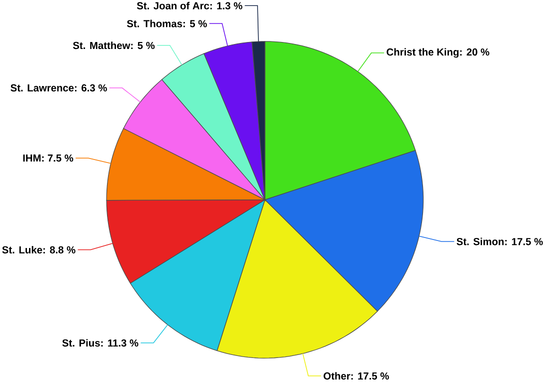  What do you see at coordinates (22, 250) in the screenshot?
I see `slice-label: St. Luke` at bounding box center [22, 250].